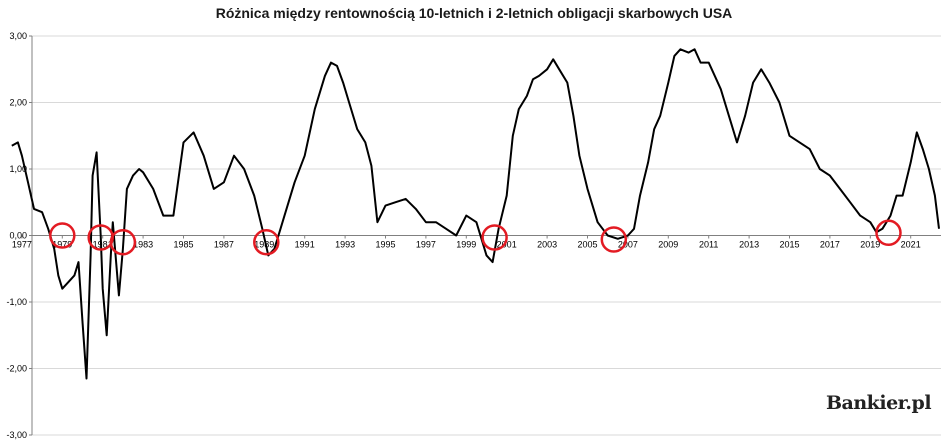 Image resolution: width=948 pixels, height=445 pixels. Describe the element at coordinates (18, 36) in the screenshot. I see `y-tick-label: 3,00` at that location.